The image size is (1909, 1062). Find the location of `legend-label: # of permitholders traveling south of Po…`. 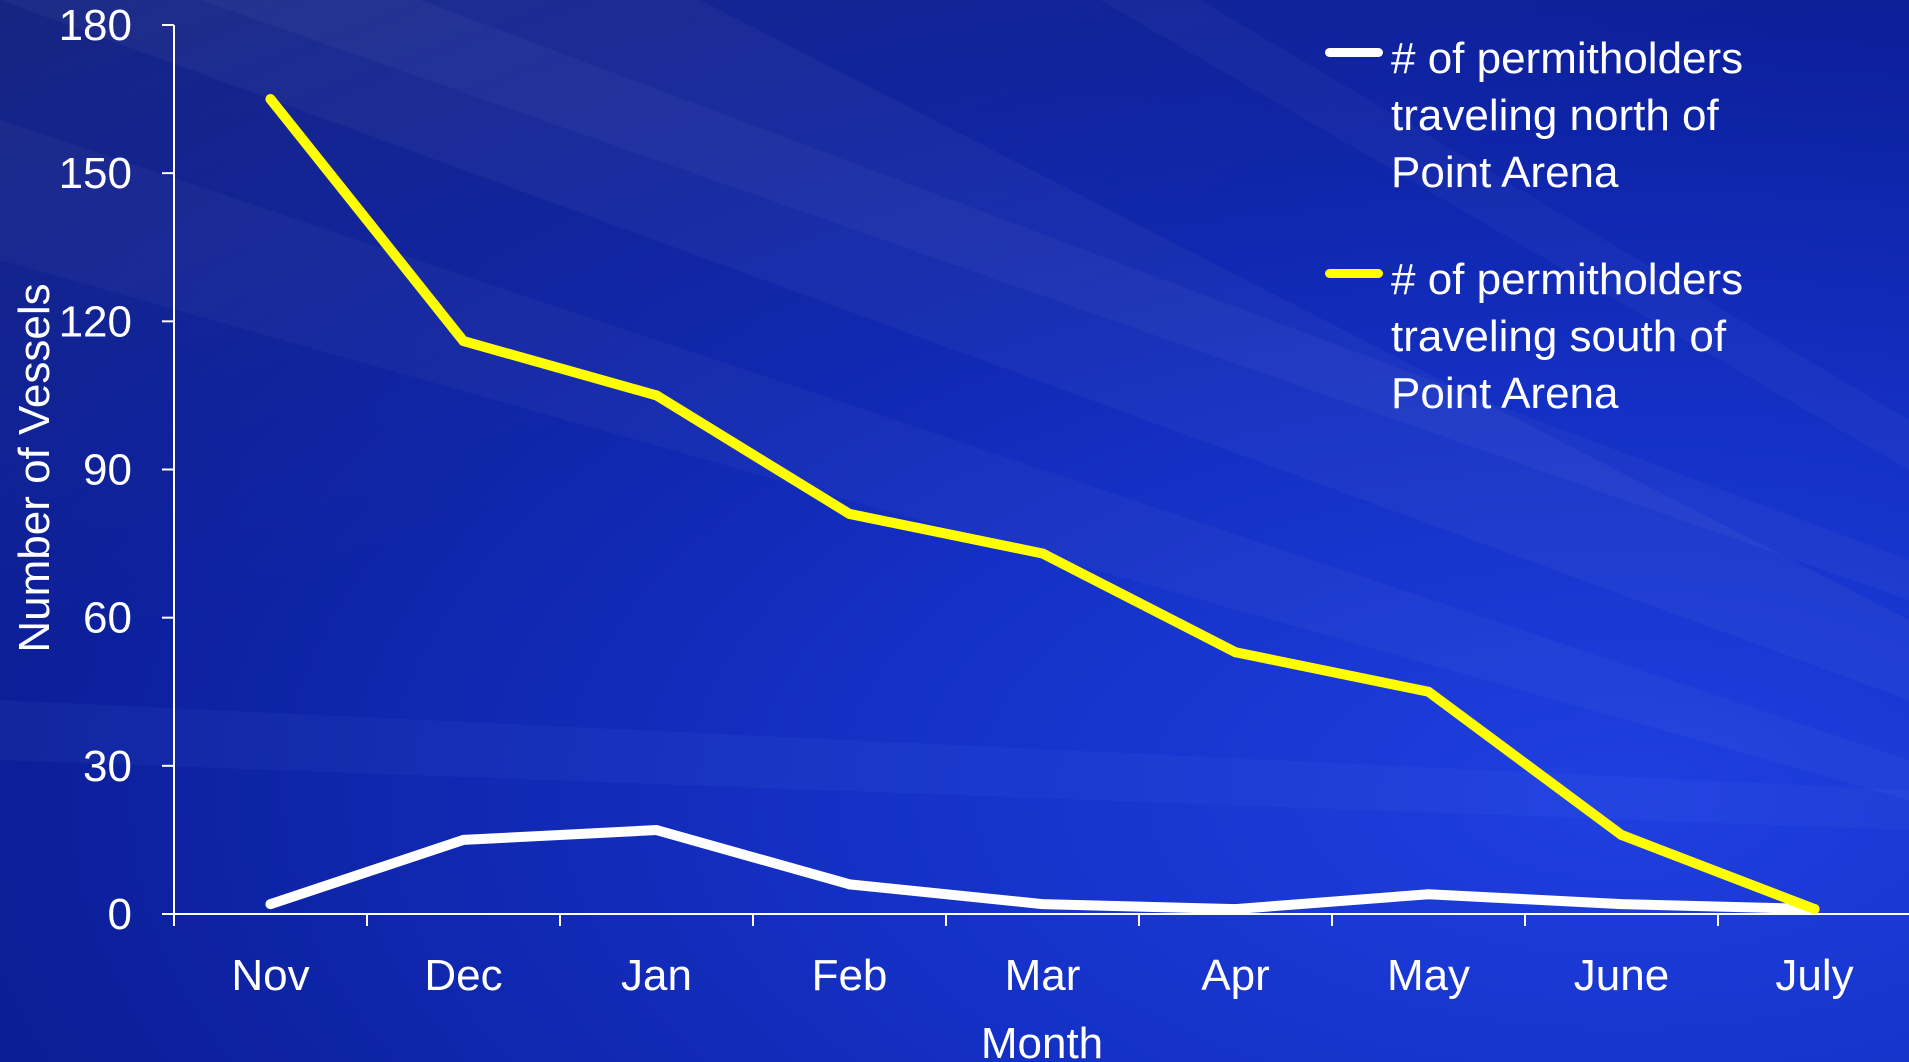

legend-label: # of permitholders traveling south of Po… is located at coordinates (1567, 336).